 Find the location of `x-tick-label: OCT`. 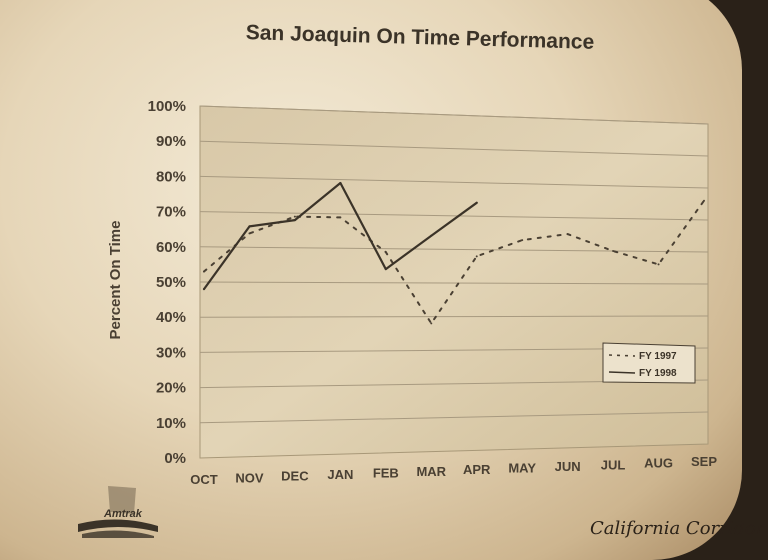

x-tick-label: OCT is located at coordinates (204, 479).